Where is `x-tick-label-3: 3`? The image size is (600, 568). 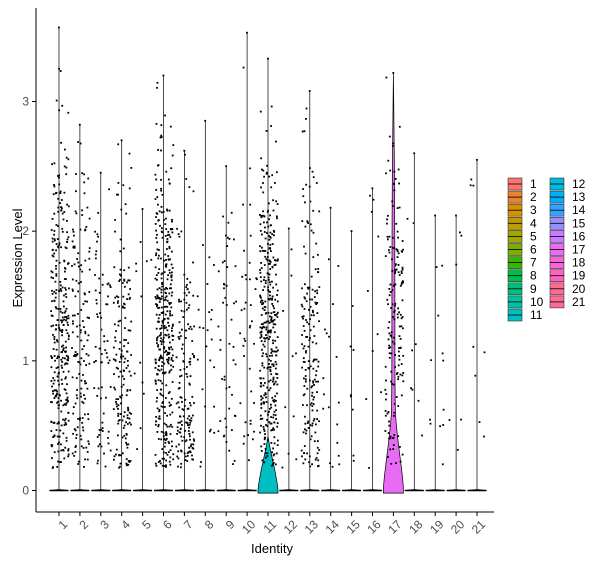
x-tick-label-3: 3 is located at coordinates (104, 524).